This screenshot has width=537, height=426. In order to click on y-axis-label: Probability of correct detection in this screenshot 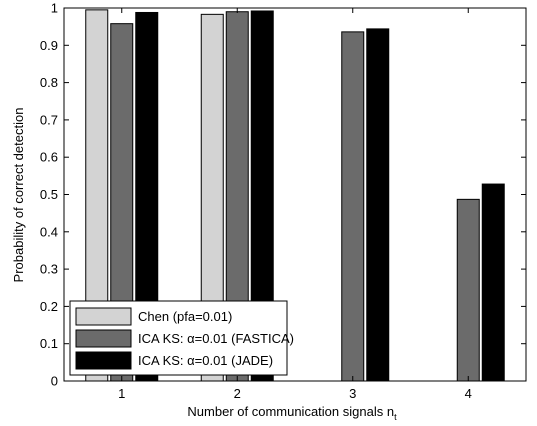, I will do `click(18, 195)`.